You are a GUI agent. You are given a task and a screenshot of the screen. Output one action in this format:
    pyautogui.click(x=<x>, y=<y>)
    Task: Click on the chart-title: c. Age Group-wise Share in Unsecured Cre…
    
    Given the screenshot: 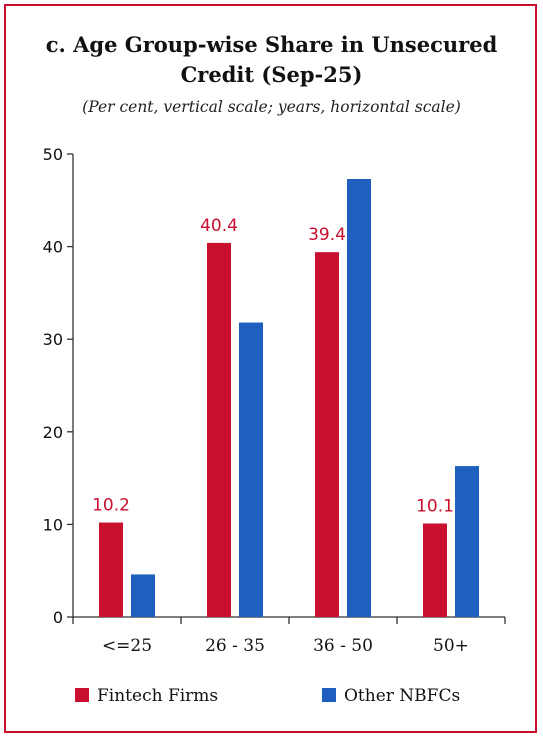 What is the action you would take?
    pyautogui.click(x=271, y=60)
    